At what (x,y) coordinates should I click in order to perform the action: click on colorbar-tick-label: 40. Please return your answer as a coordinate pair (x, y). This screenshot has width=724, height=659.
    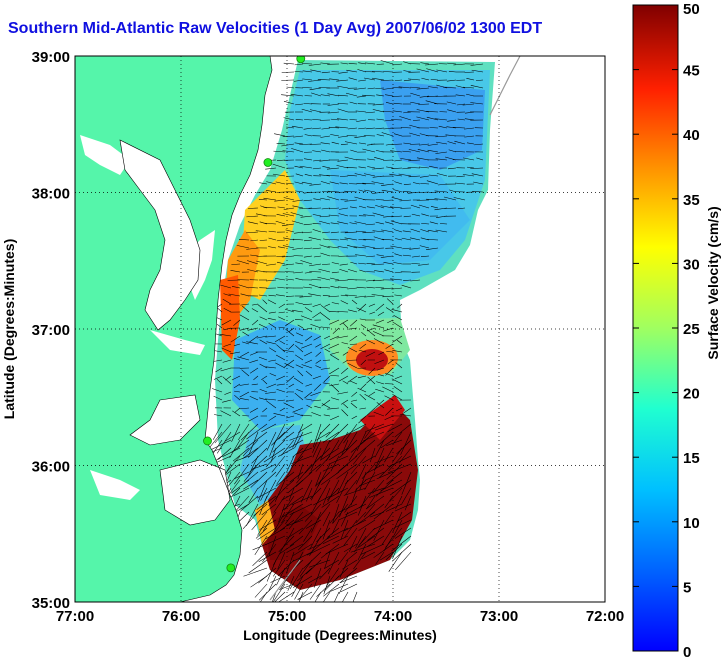
    Looking at the image, I should click on (691, 135).